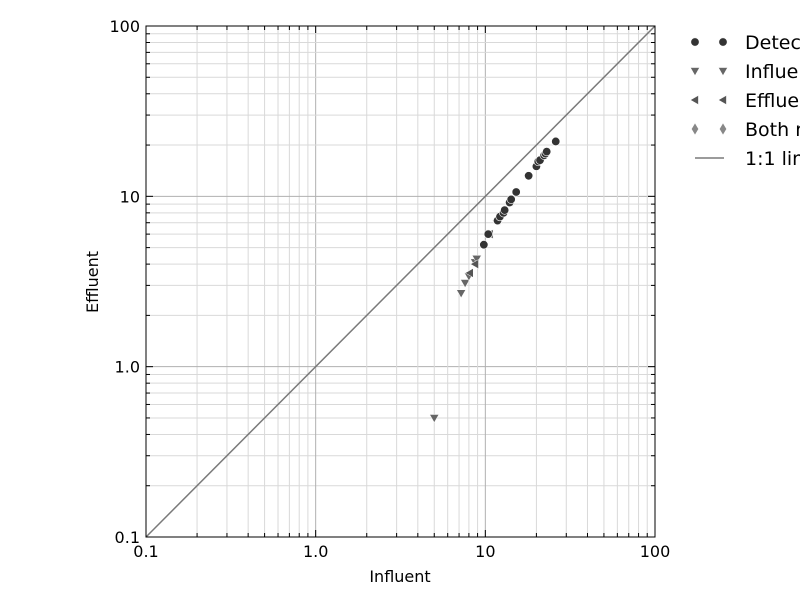 The width and height of the screenshot is (800, 605). What do you see at coordinates (655, 551) in the screenshot?
I see `x-tick-label: 100` at bounding box center [655, 551].